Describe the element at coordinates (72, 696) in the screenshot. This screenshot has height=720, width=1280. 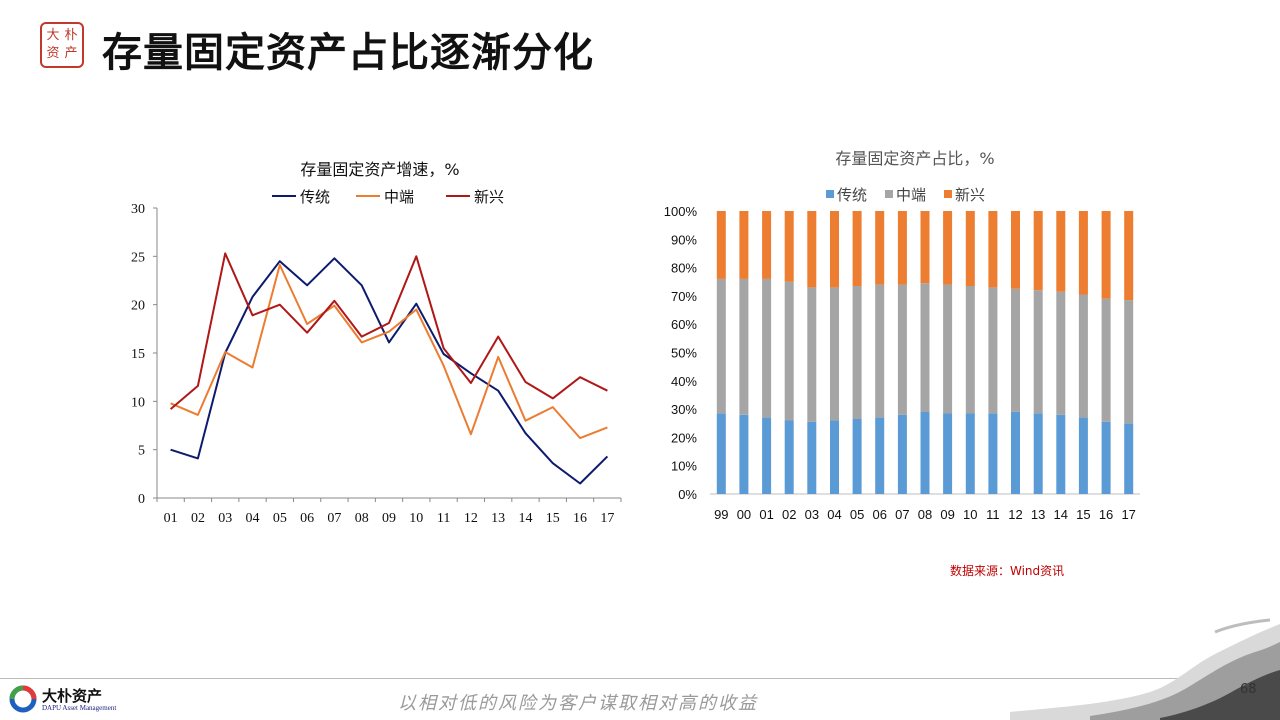
I see `footer-company-name: 大朴资产` at that location.